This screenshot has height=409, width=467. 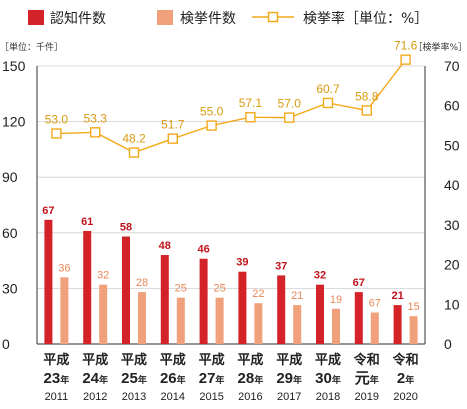 What do you see at coordinates (452, 106) in the screenshot?
I see `right-axis-tick-label: 60` at bounding box center [452, 106].